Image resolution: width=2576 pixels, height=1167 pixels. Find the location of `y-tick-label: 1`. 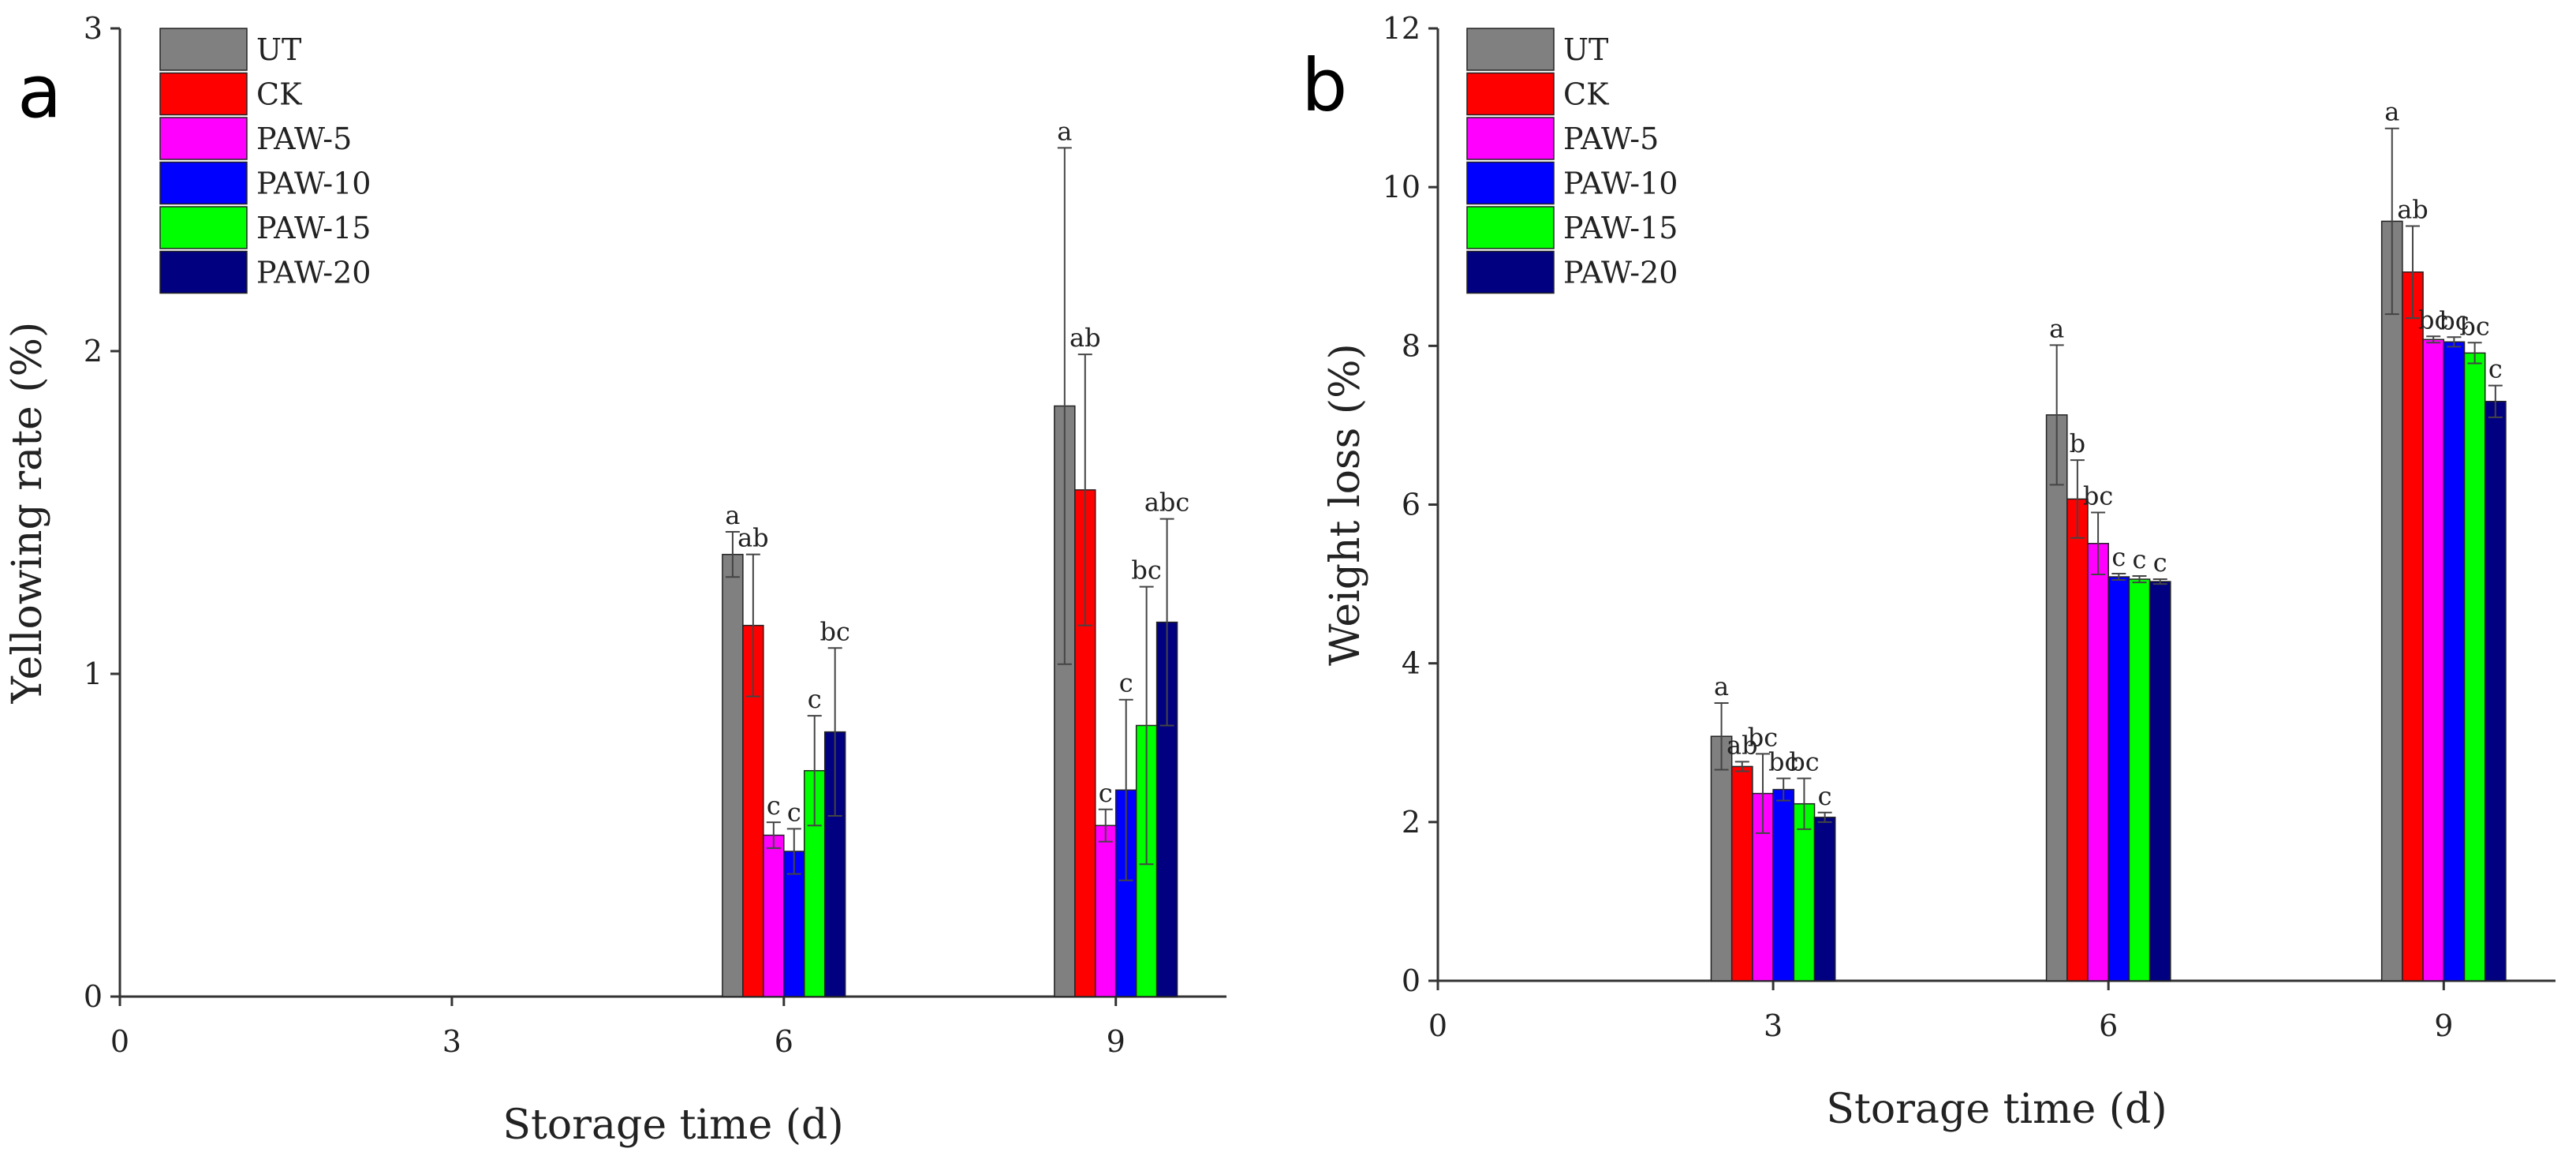

y-tick-label: 1 is located at coordinates (93, 673).